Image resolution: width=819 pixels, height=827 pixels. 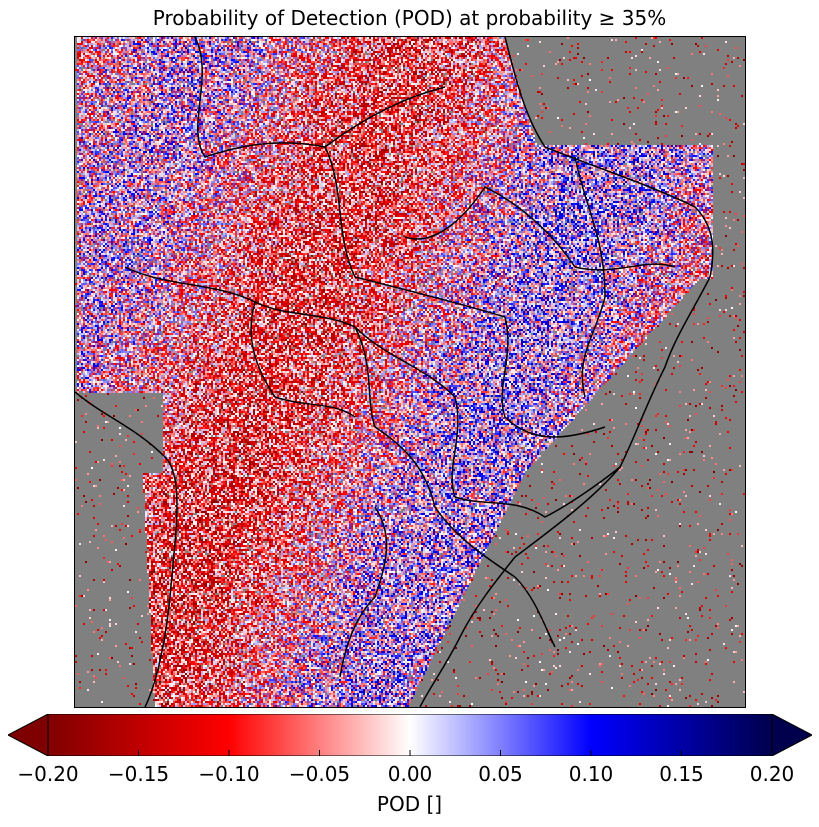 I want to click on colorbar-tick-label: −0.20, so click(x=47, y=774).